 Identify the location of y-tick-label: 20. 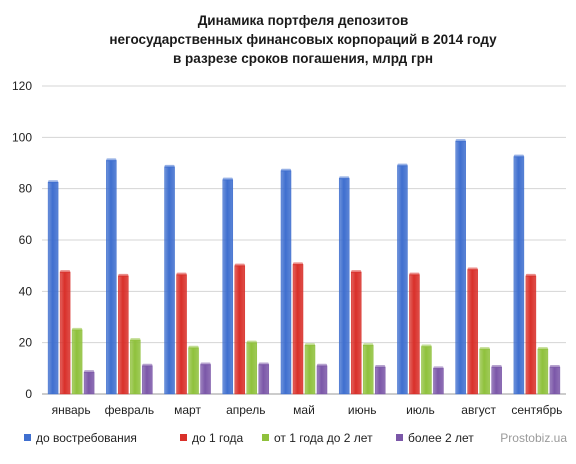
(26, 343).